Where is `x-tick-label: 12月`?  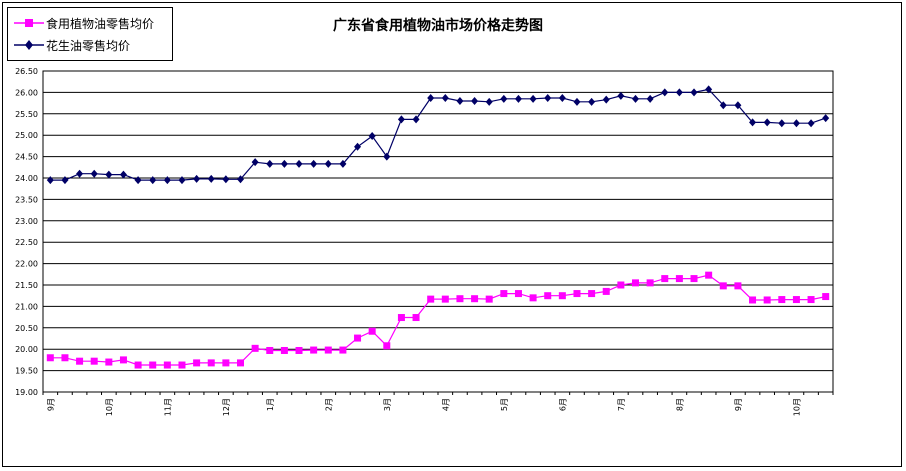 x-tick-label: 12月 is located at coordinates (226, 407).